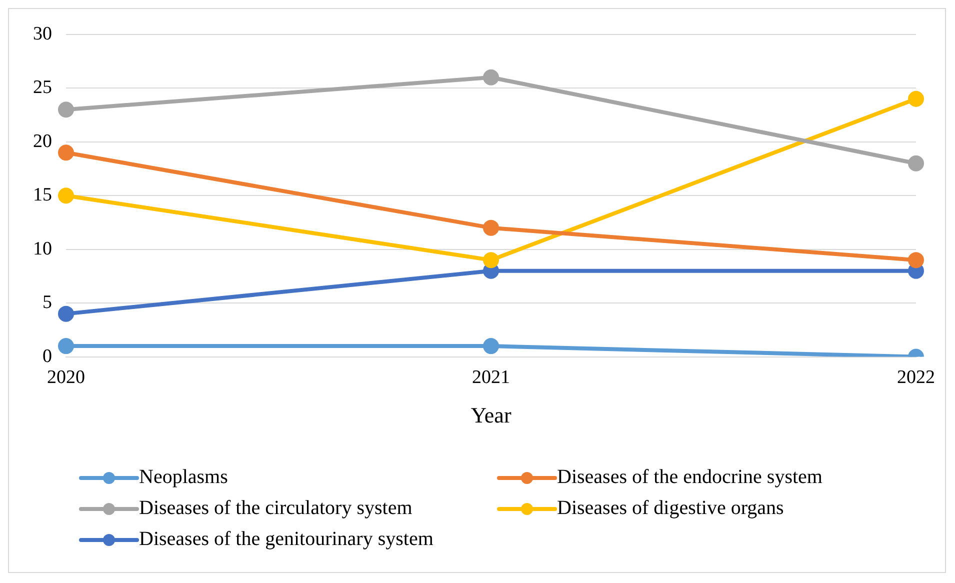 Image resolution: width=955 pixels, height=583 pixels. Describe the element at coordinates (286, 539) in the screenshot. I see `legend-label: Diseases of the genitourinary system` at that location.